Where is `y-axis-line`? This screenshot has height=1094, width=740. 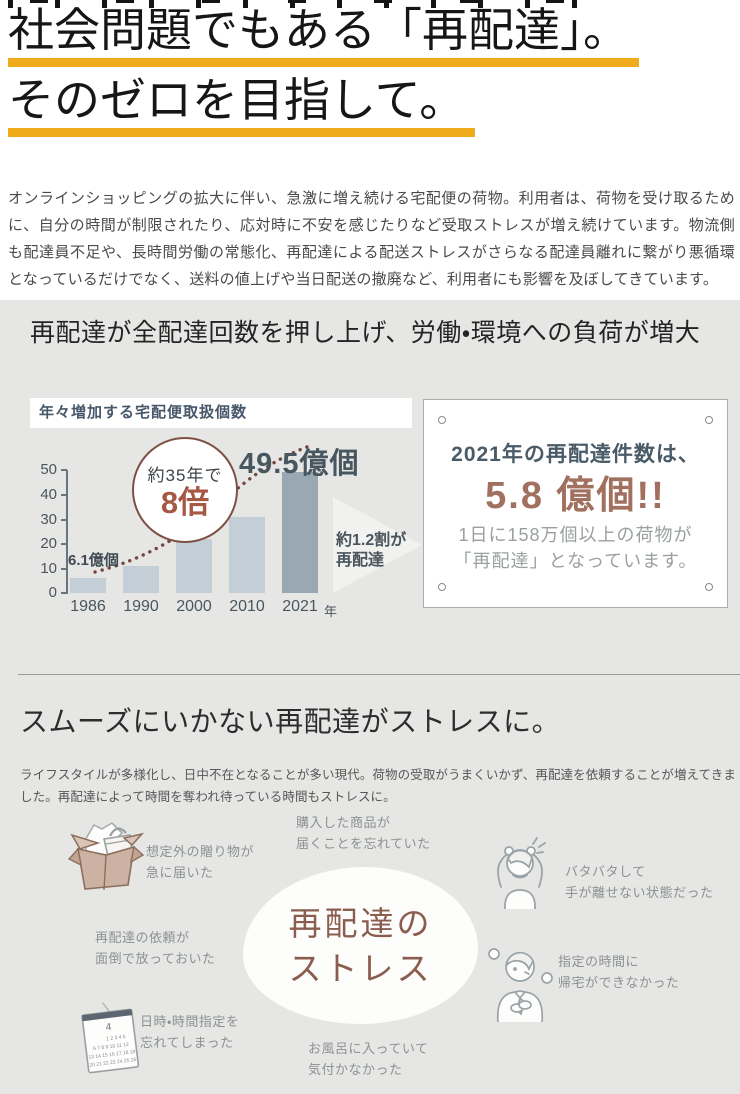
y-axis-line is located at coordinates (67, 532).